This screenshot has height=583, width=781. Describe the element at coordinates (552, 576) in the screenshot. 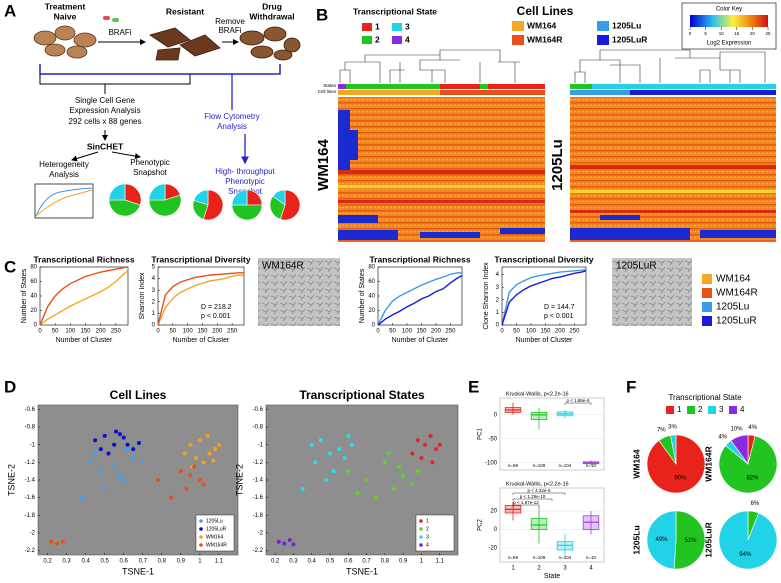

I see `x-axis-label: State` at that location.